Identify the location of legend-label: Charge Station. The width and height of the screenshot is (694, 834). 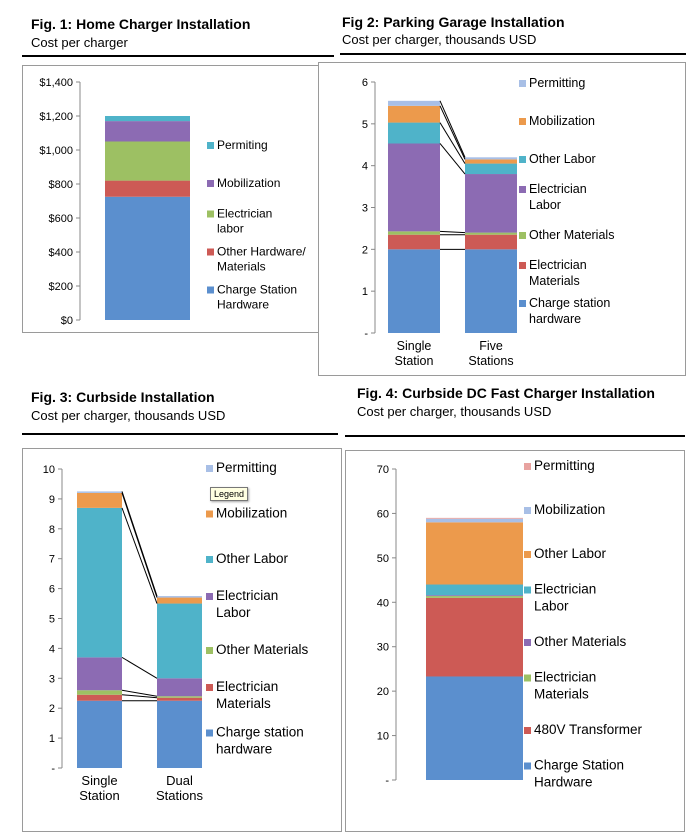
(257, 290).